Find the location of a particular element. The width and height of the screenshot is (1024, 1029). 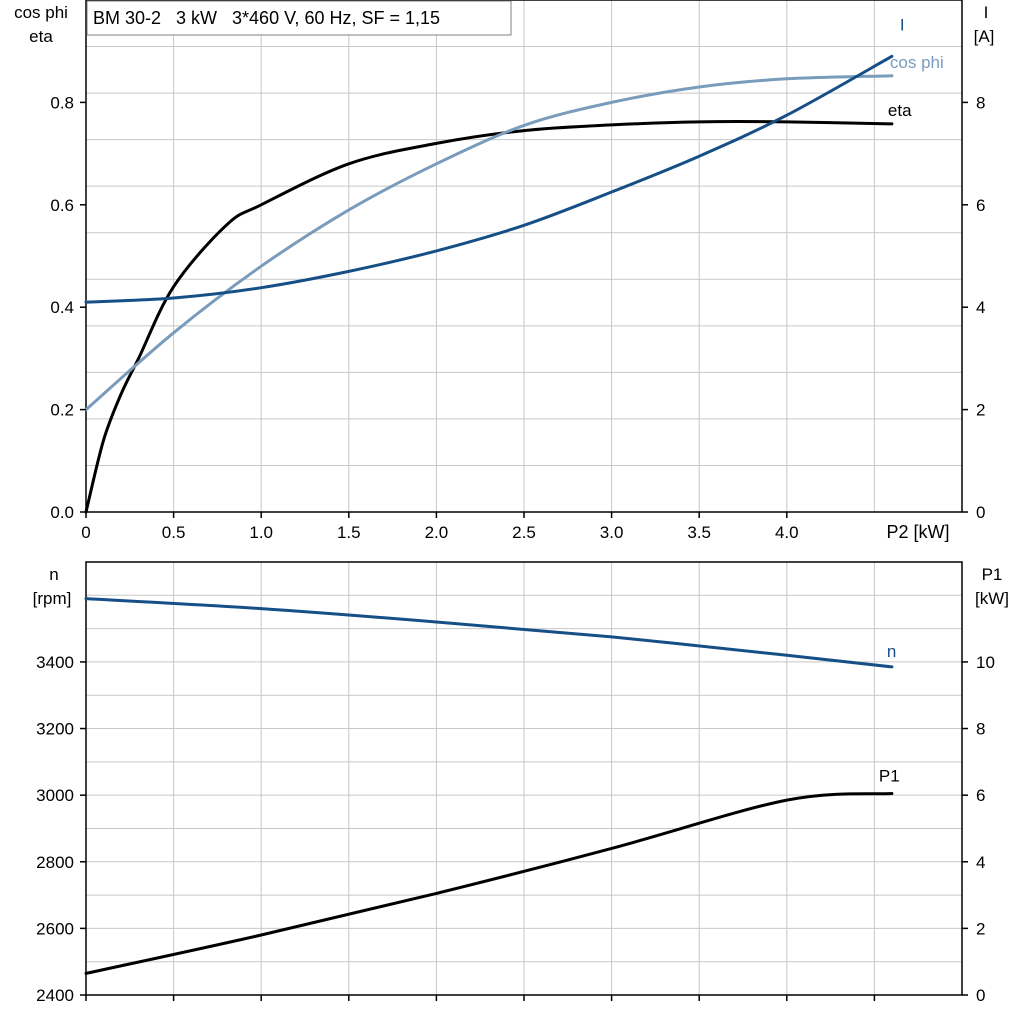

bottom-left-tick-label: 2400 is located at coordinates (55, 995).